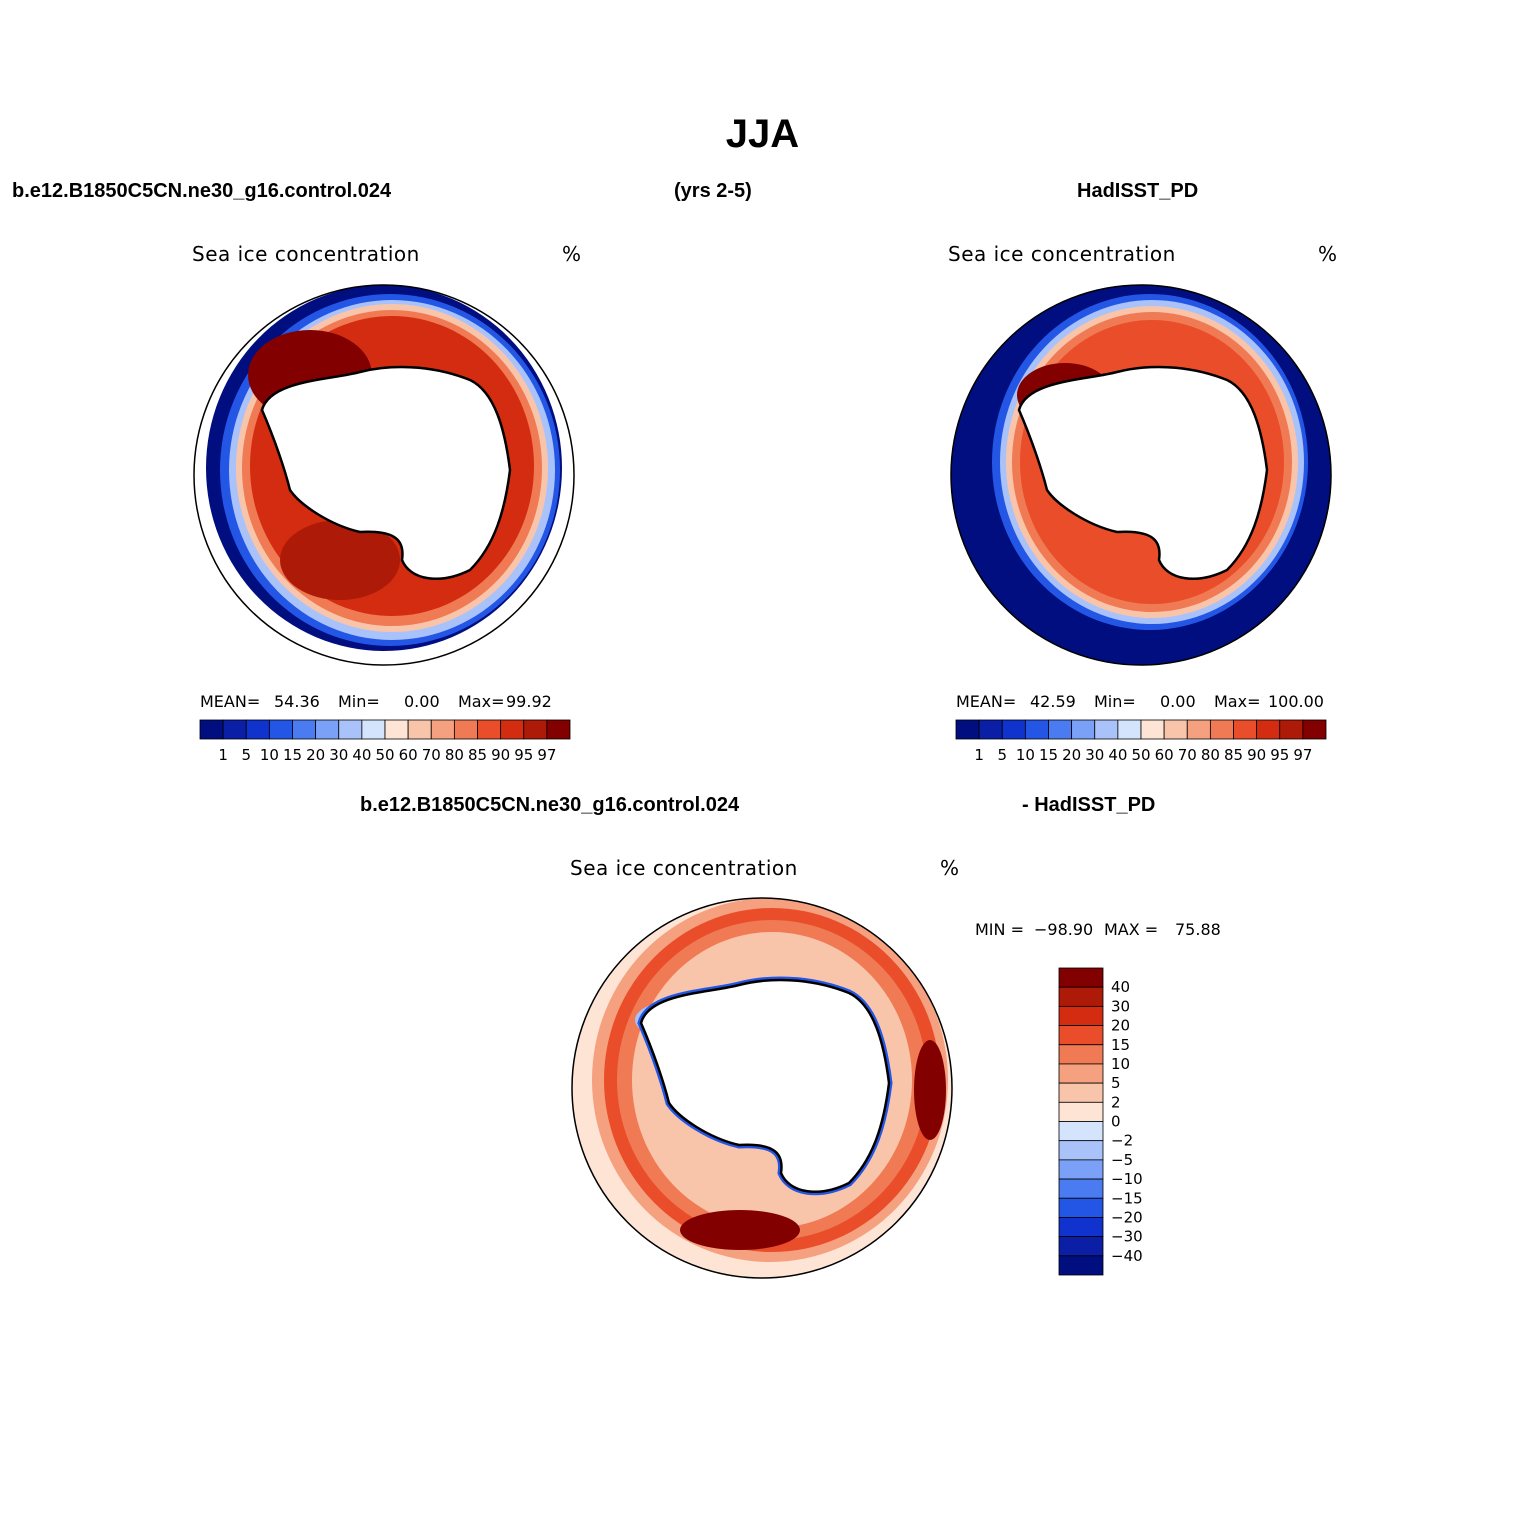  Describe the element at coordinates (1116, 1122) in the screenshot. I see `diff-colorbar-tick-label-7: 0` at that location.